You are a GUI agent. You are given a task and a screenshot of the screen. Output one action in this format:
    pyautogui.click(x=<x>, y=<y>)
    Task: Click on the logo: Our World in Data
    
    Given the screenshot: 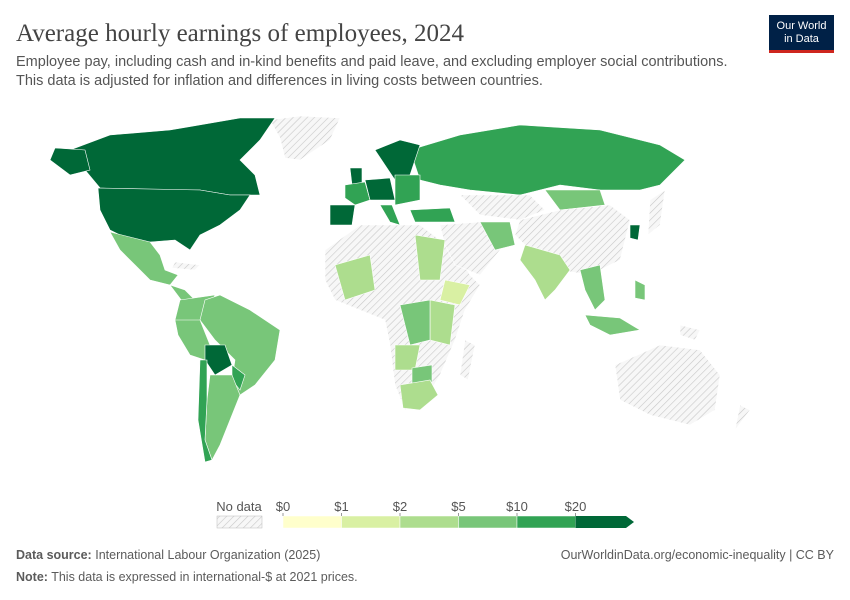 What is the action you would take?
    pyautogui.click(x=801, y=34)
    